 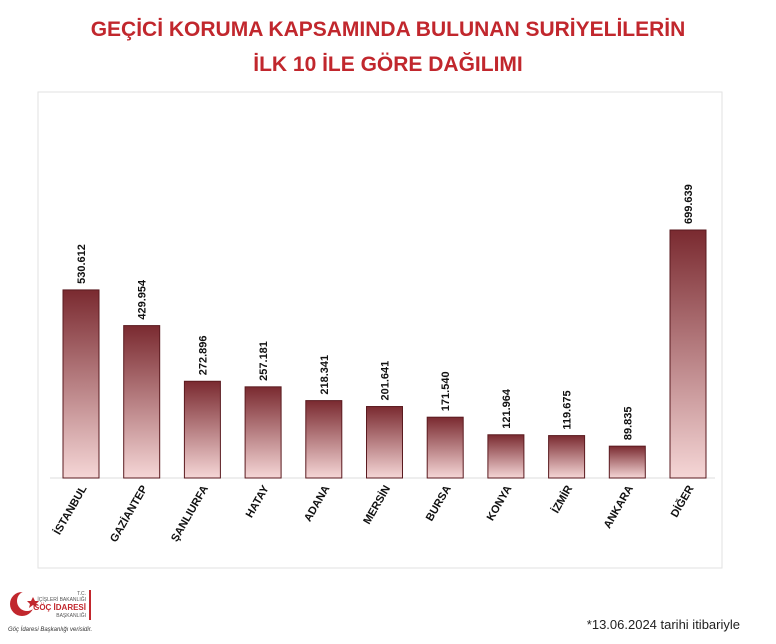 What do you see at coordinates (50, 629) in the screenshot?
I see `logo-caption: Göç İdaresi Başkanlığı verisidir.` at bounding box center [50, 629].